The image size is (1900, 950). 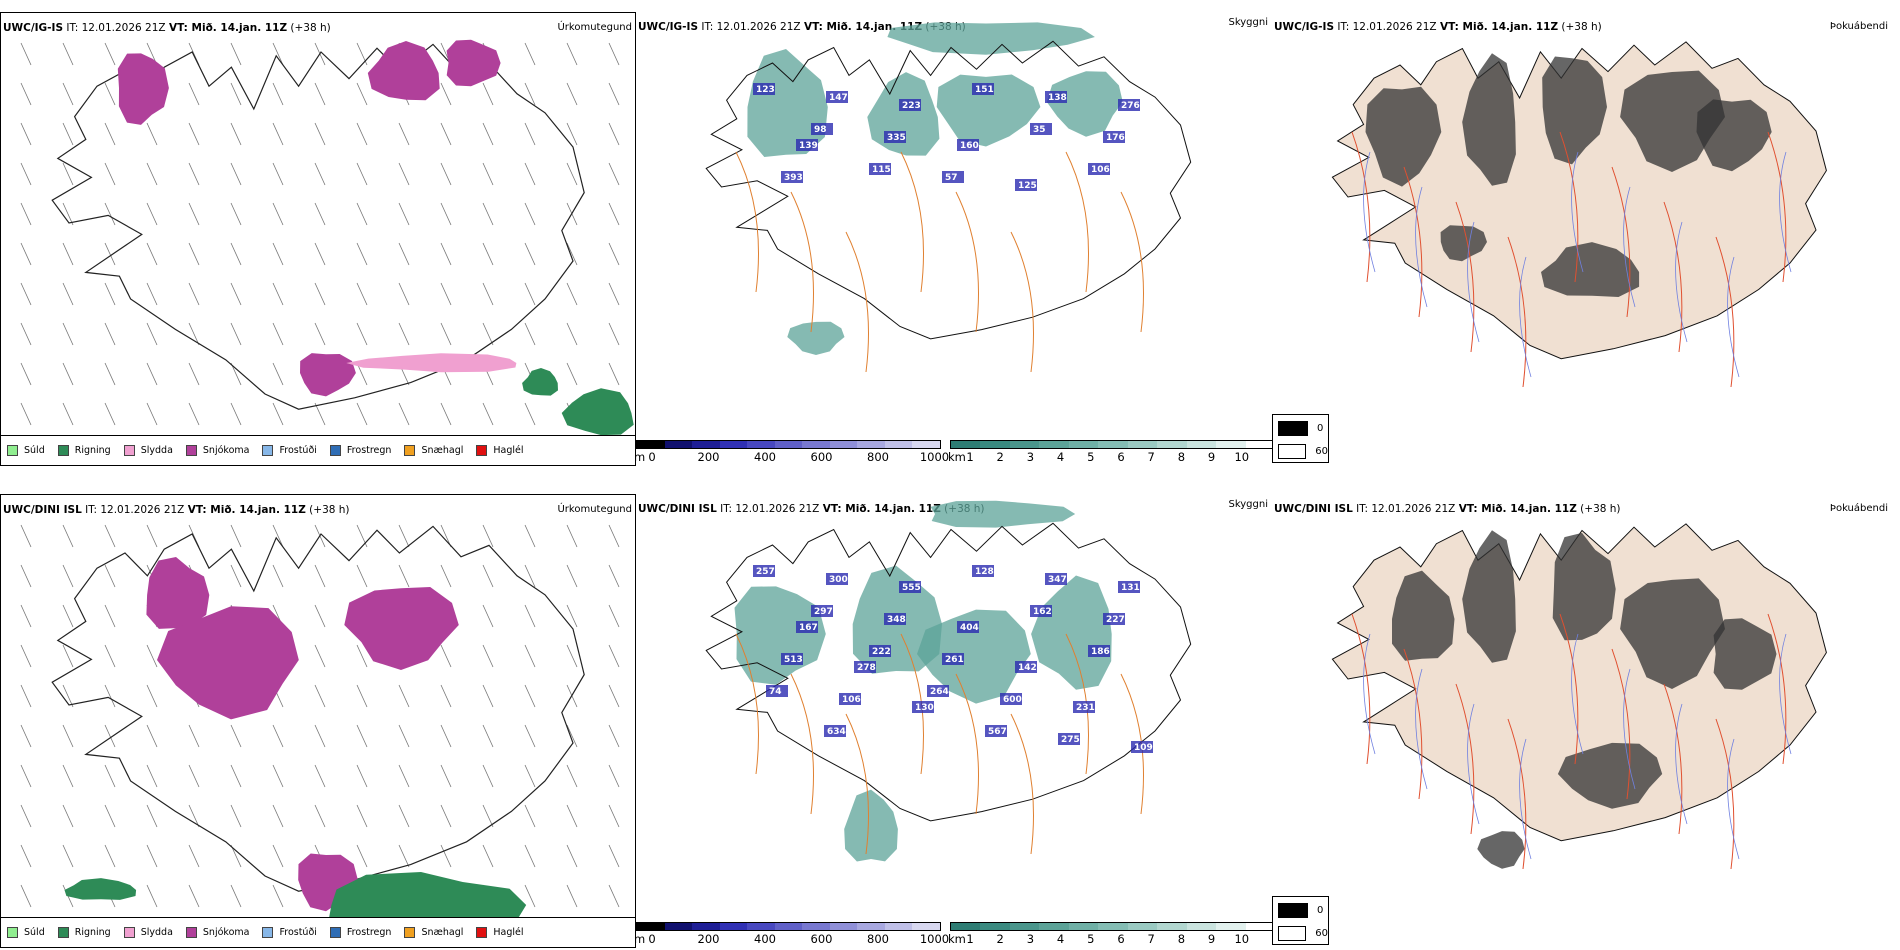 I want to click on ceiling-colorbar: m 0 200 400 600 800 1000, so click(x=791, y=453).